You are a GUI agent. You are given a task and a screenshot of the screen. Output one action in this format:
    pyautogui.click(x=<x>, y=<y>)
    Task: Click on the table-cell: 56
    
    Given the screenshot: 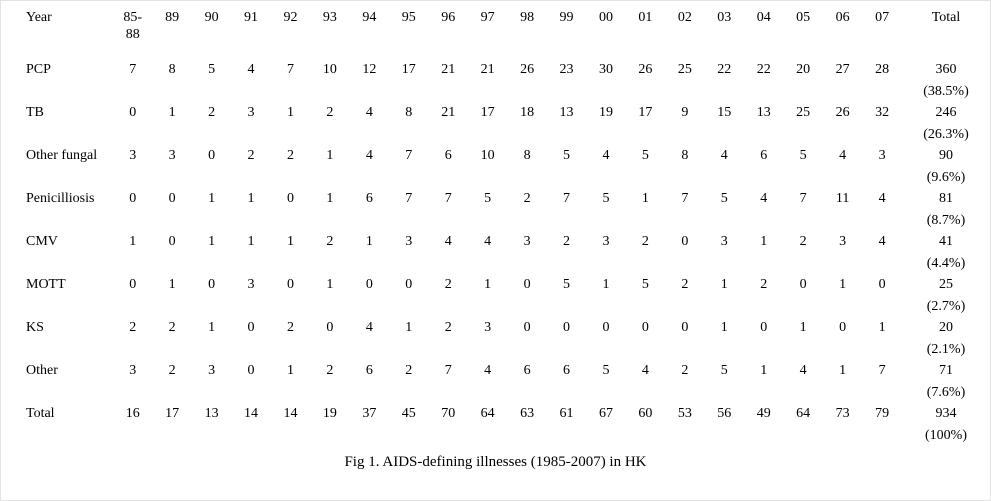 What is the action you would take?
    pyautogui.click(x=724, y=413)
    